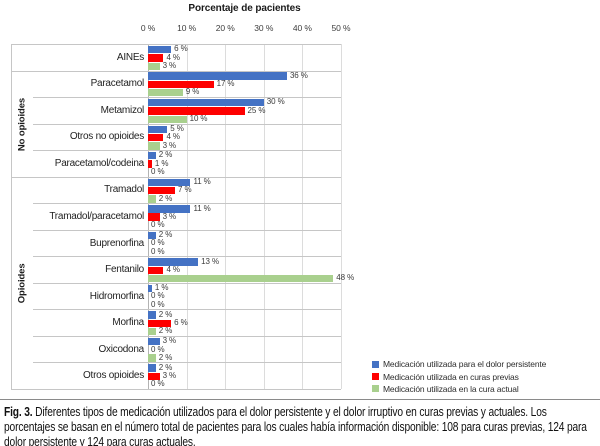 The height and width of the screenshot is (446, 600). I want to click on legend-row: Medicación utilizada en curas previas, so click(459, 376).